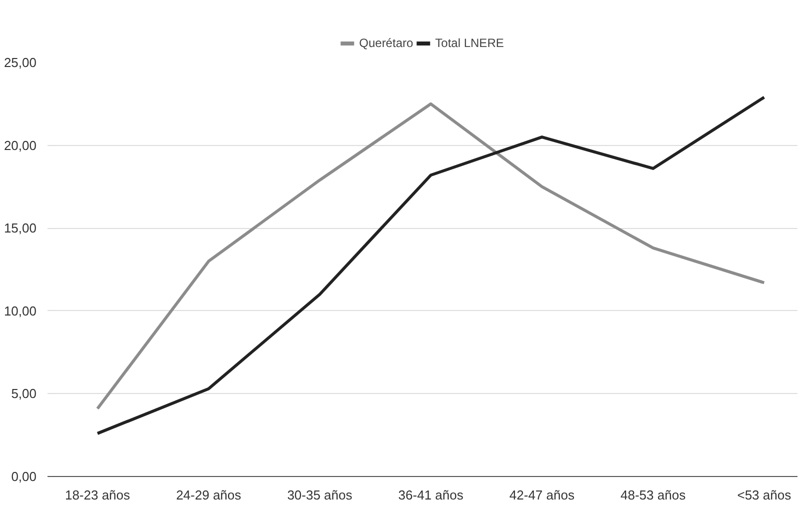 This screenshot has height=517, width=810. I want to click on x-tick-label: 36-41 años, so click(431, 495).